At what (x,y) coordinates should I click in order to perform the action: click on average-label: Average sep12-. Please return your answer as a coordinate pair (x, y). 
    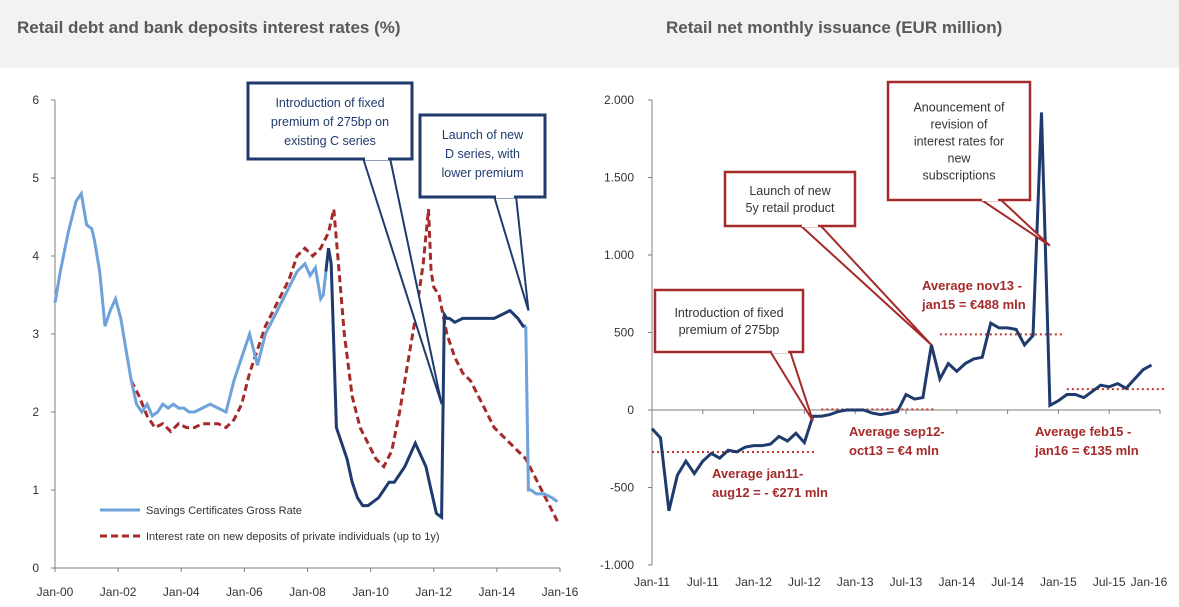
    Looking at the image, I should click on (897, 431).